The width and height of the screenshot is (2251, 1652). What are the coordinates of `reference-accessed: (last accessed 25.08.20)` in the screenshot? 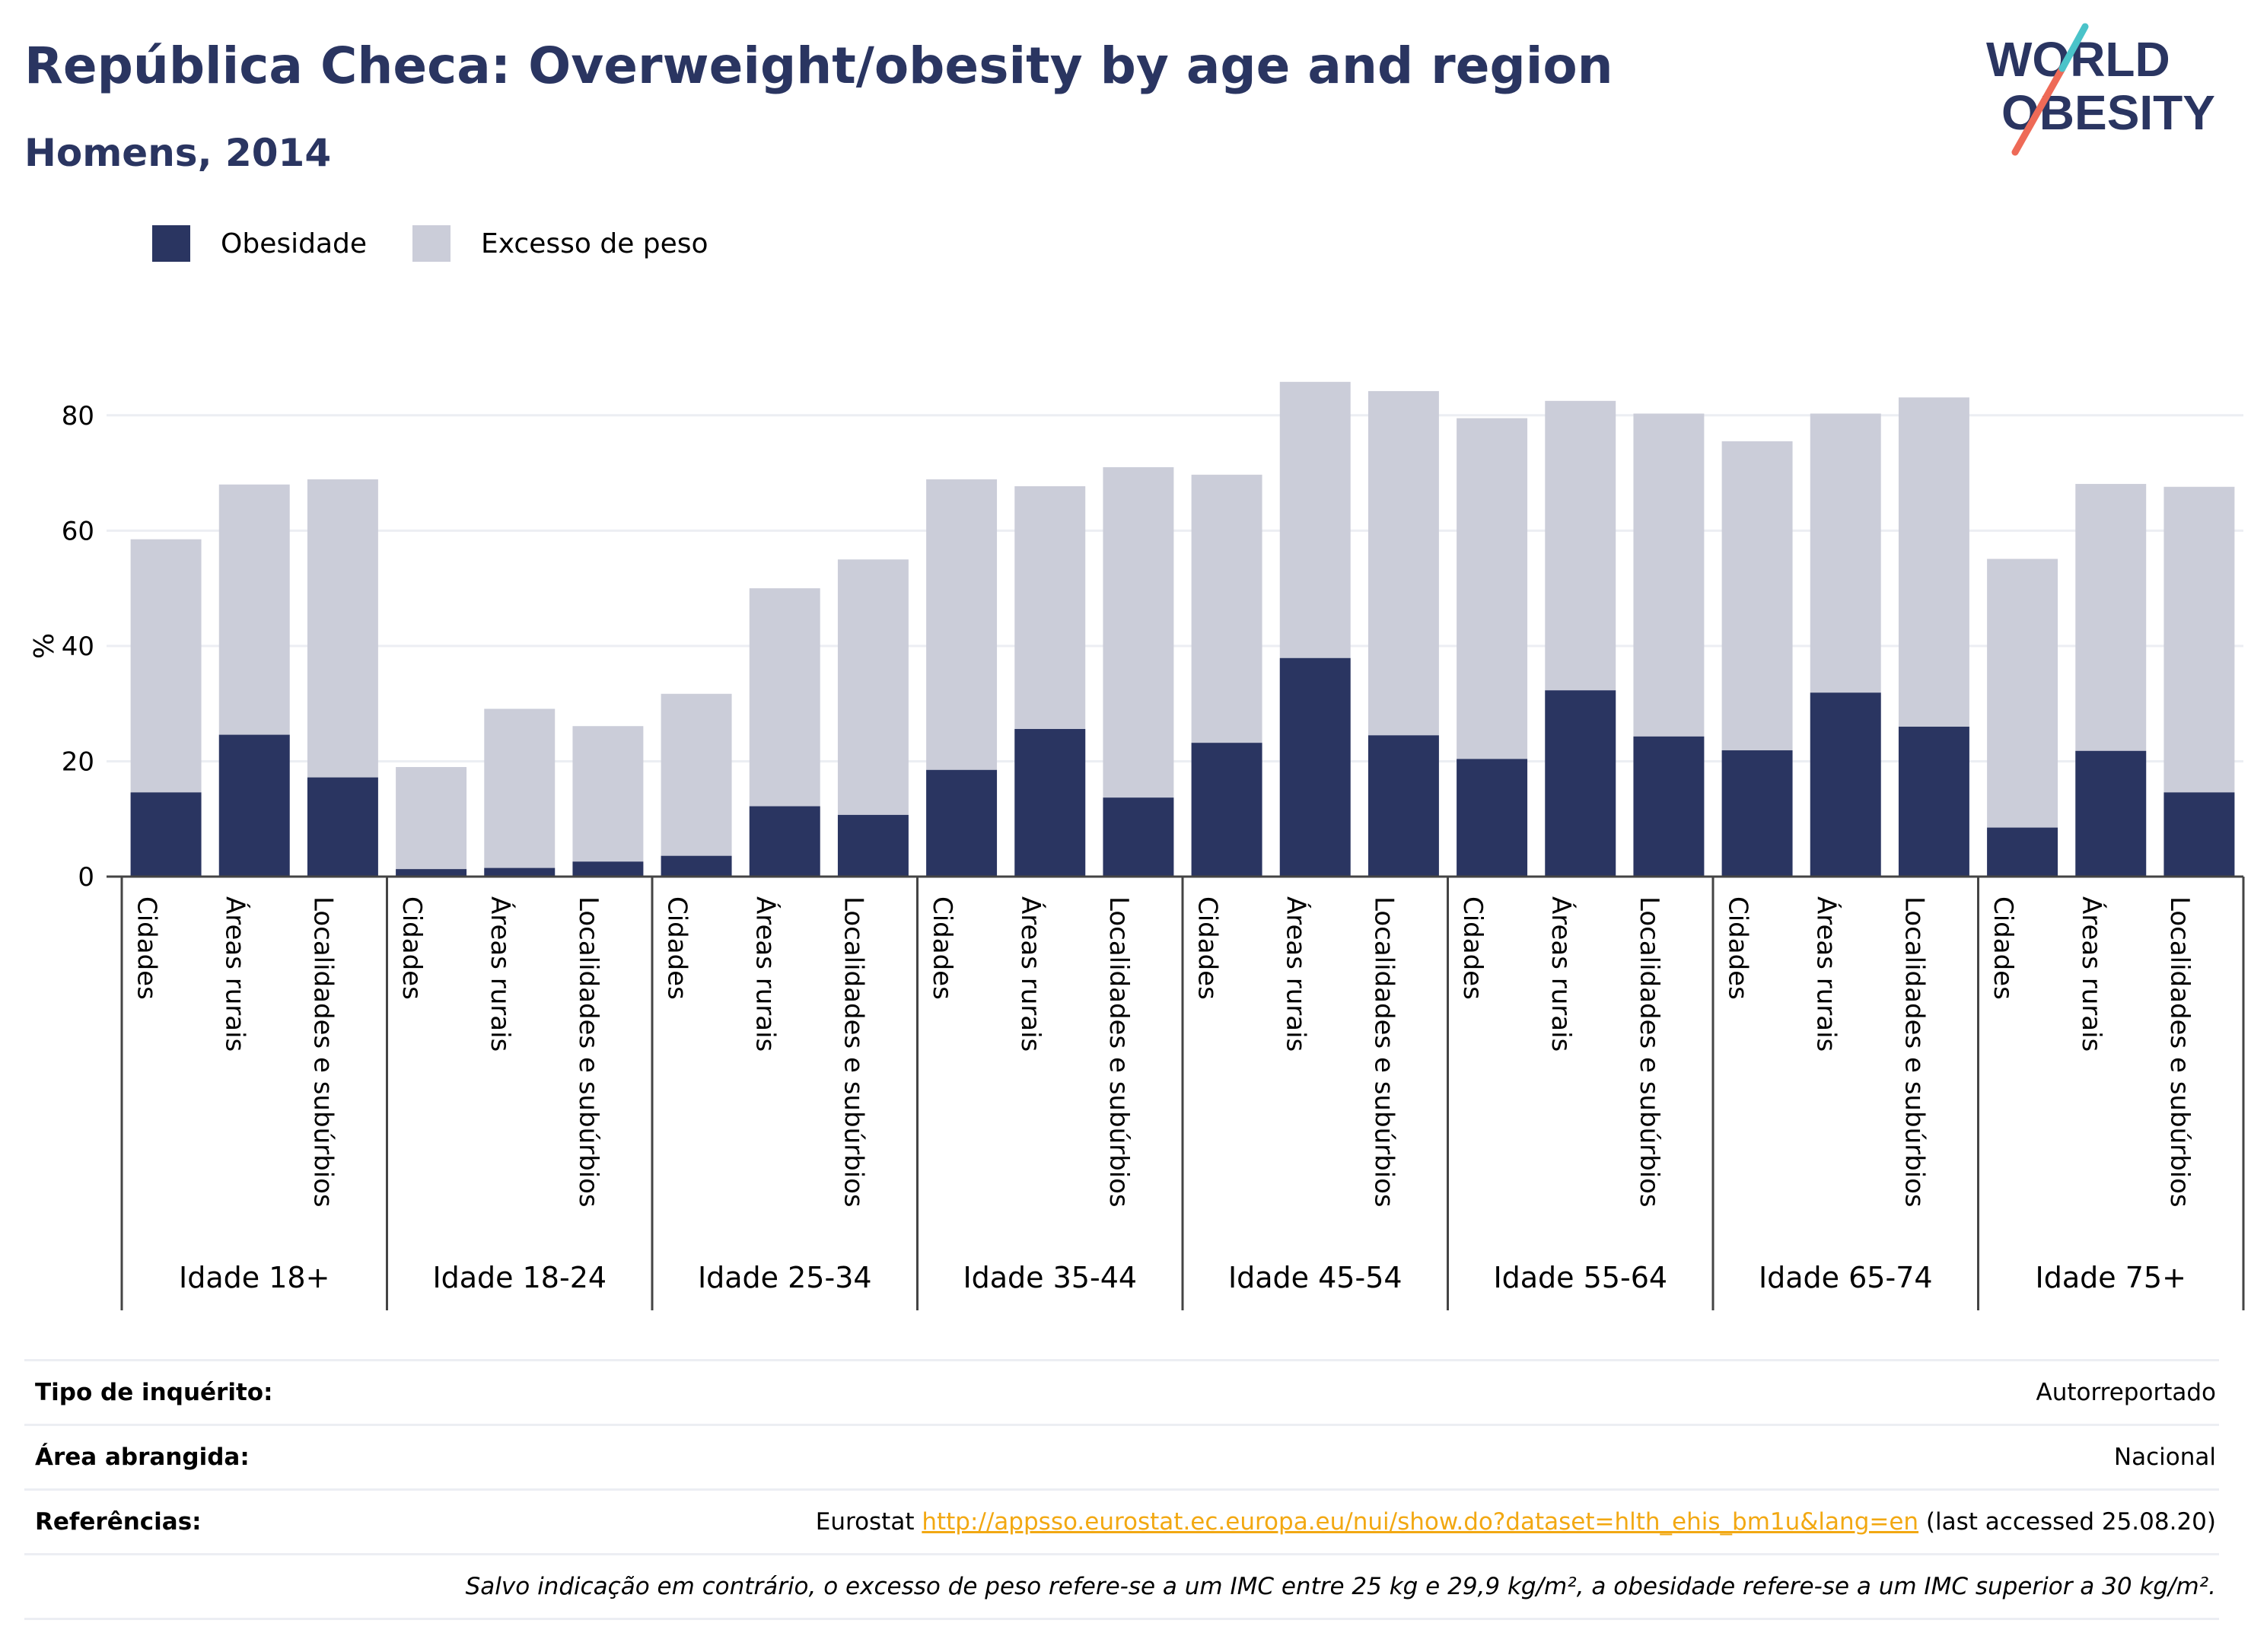 It's located at (2067, 1522).